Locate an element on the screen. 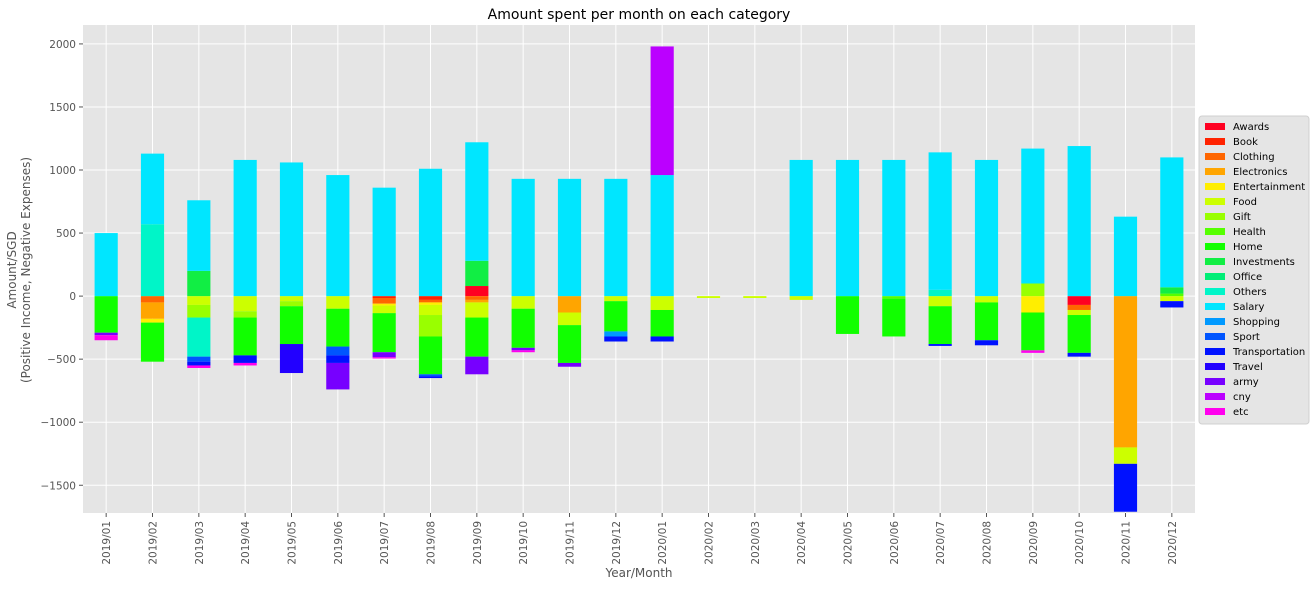 The image size is (1316, 590). legend-swatch-office is located at coordinates (1215, 276).